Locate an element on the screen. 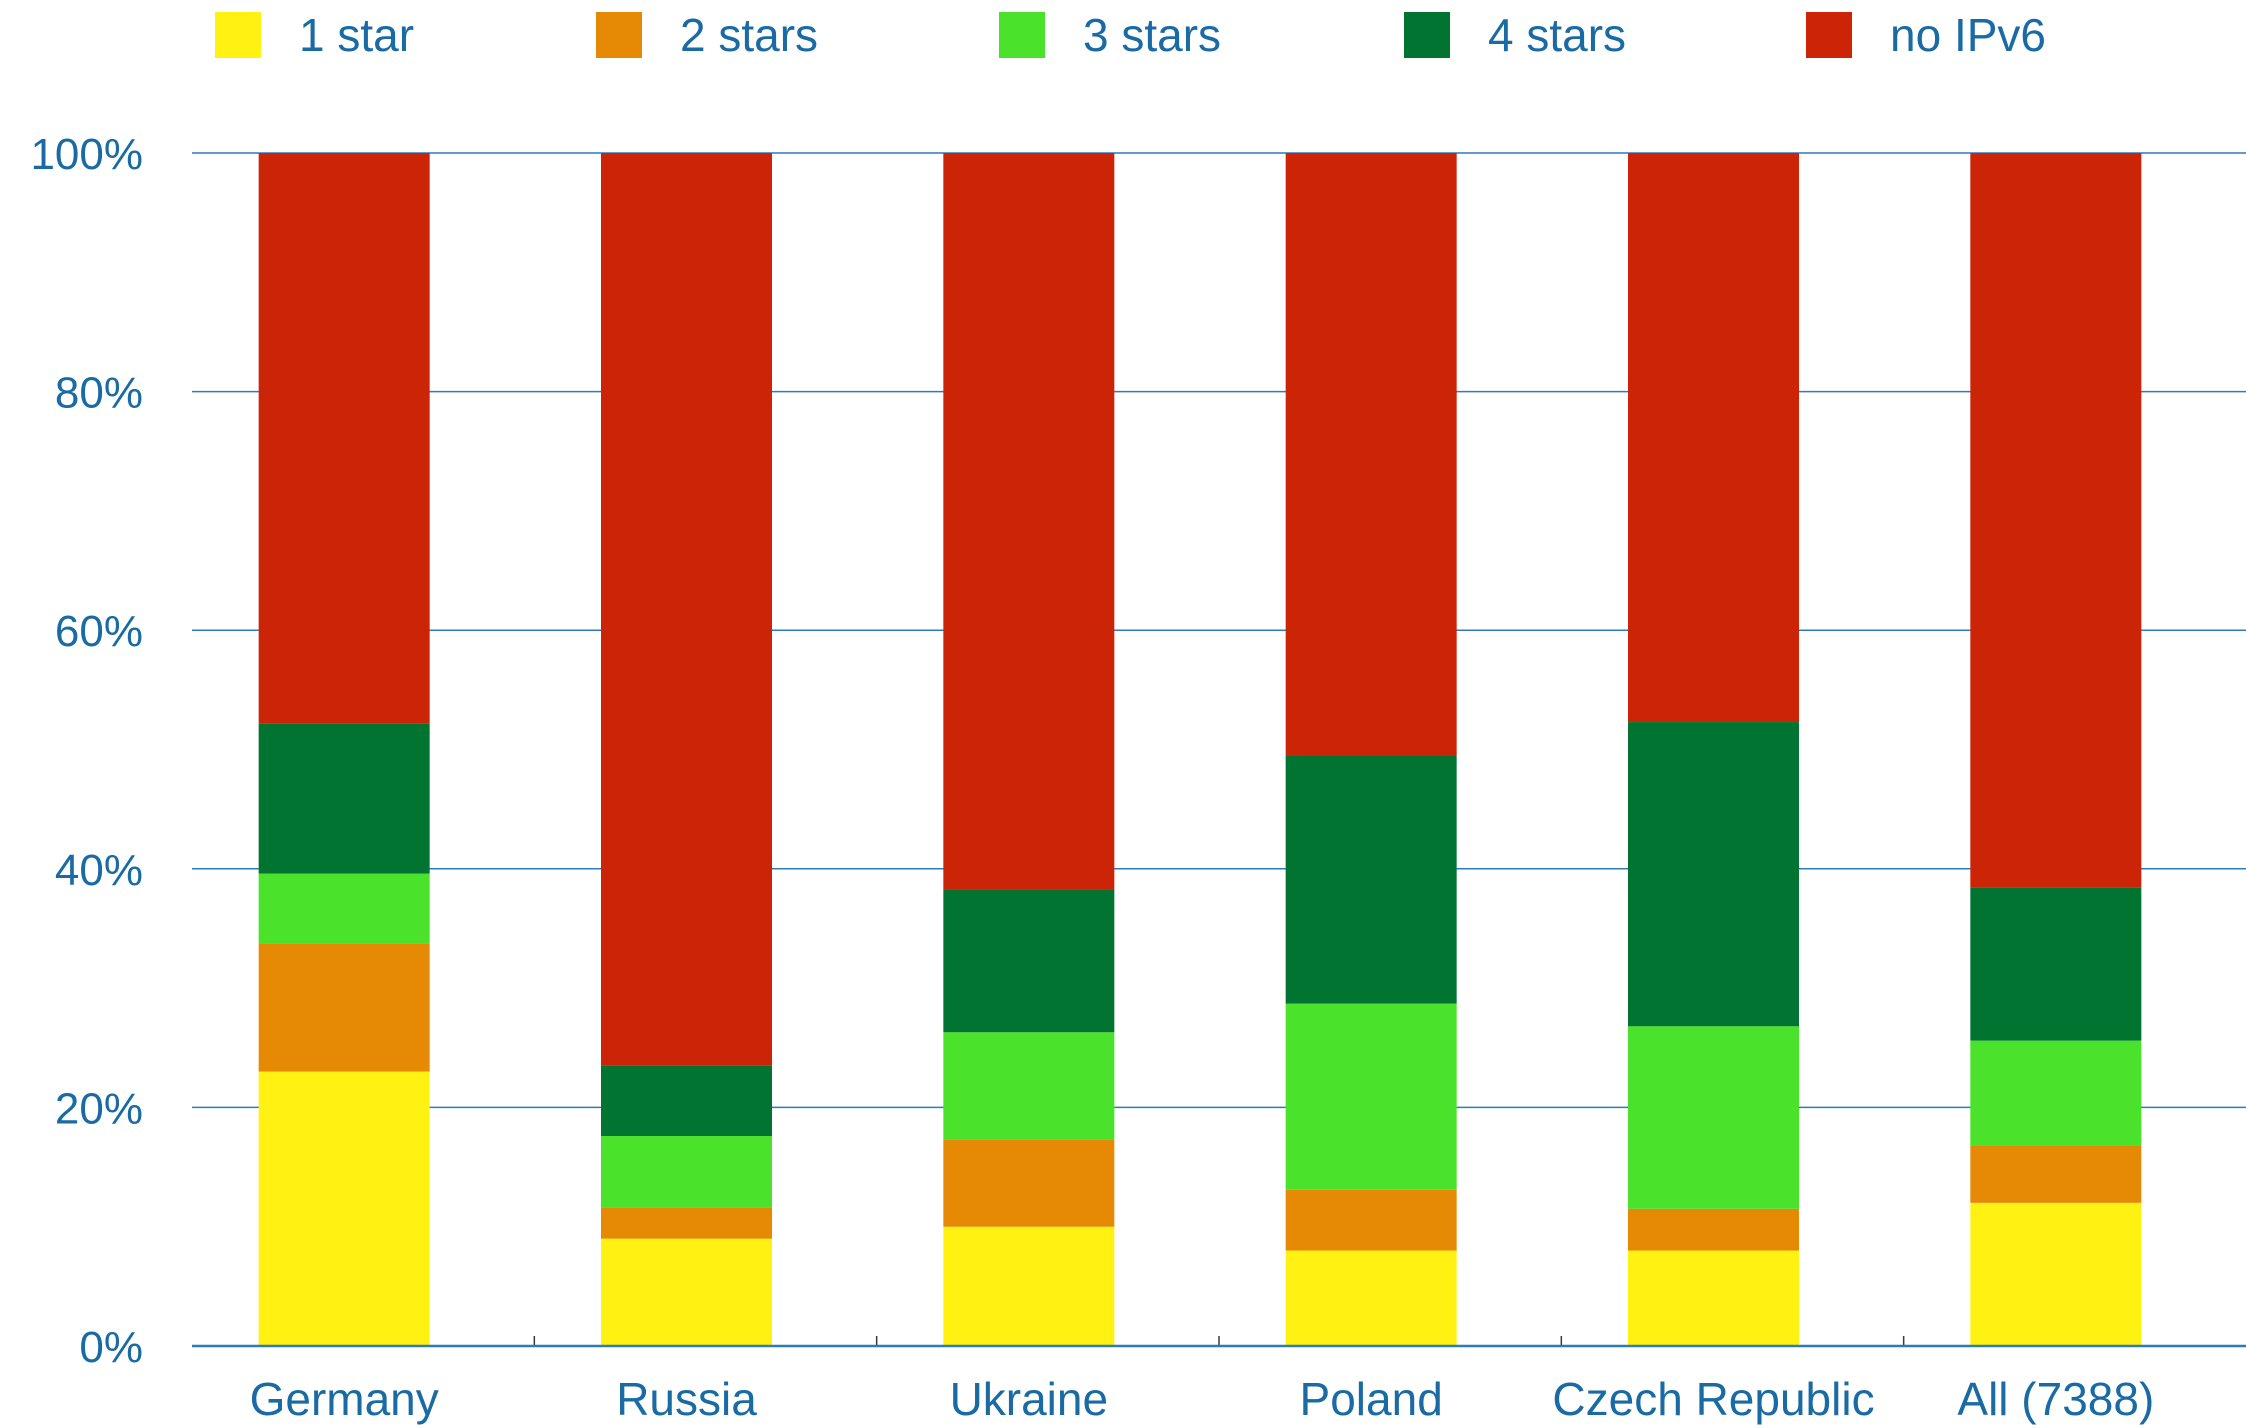  y-tick-label: 0% is located at coordinates (111, 1347).